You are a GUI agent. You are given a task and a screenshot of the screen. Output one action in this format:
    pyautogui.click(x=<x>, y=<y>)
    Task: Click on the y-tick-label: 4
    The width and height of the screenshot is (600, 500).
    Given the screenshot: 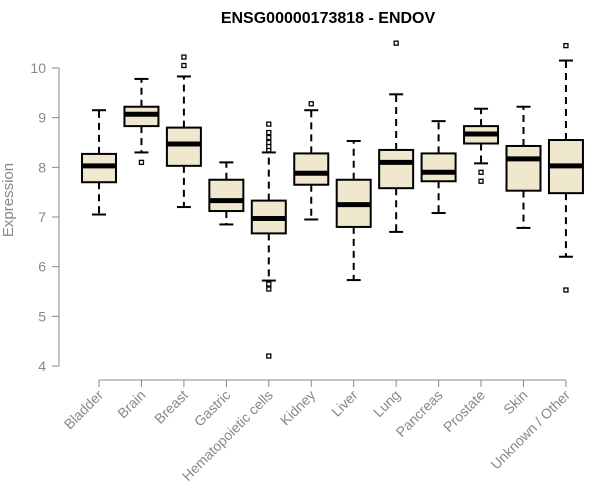 What is the action you would take?
    pyautogui.click(x=42, y=366)
    